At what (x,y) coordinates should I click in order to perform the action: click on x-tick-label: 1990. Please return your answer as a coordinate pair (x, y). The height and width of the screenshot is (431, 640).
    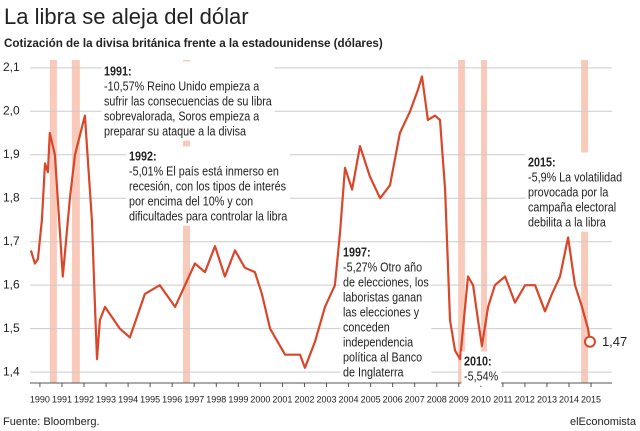
    Looking at the image, I should click on (40, 399).